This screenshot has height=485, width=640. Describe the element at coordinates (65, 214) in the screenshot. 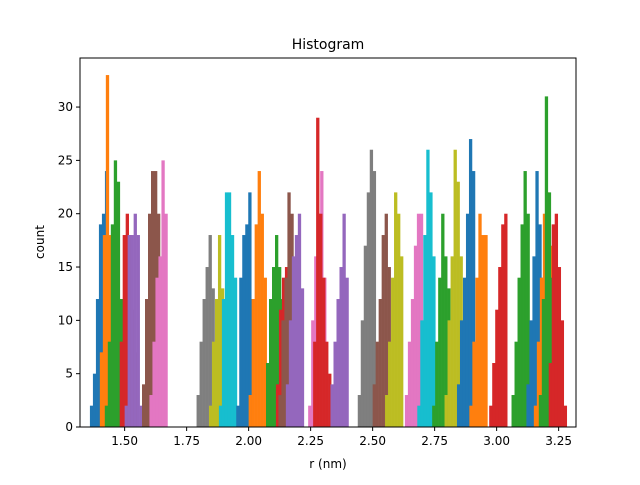

I see `y-tick-label: 20` at that location.